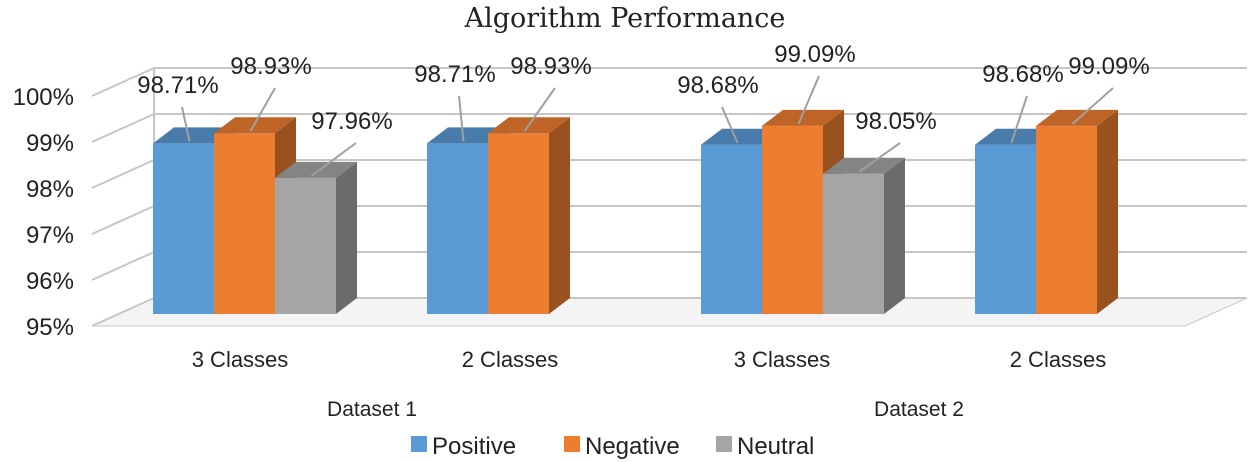 The image size is (1250, 462). I want to click on y-tick-label: 98%, so click(50, 189).